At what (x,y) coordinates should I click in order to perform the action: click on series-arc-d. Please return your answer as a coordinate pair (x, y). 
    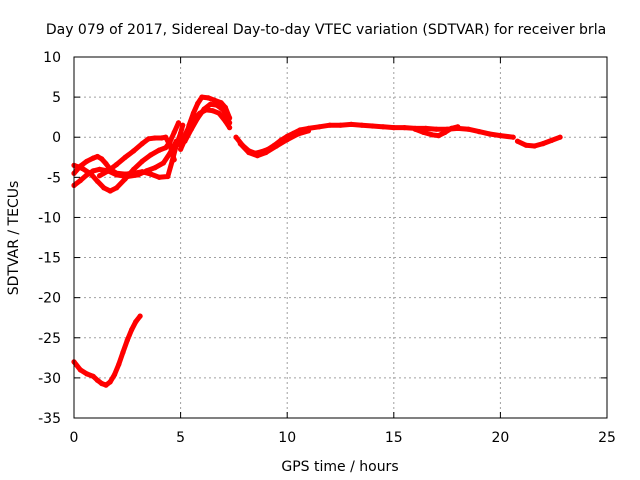
    Looking at the image, I should click on (137, 156).